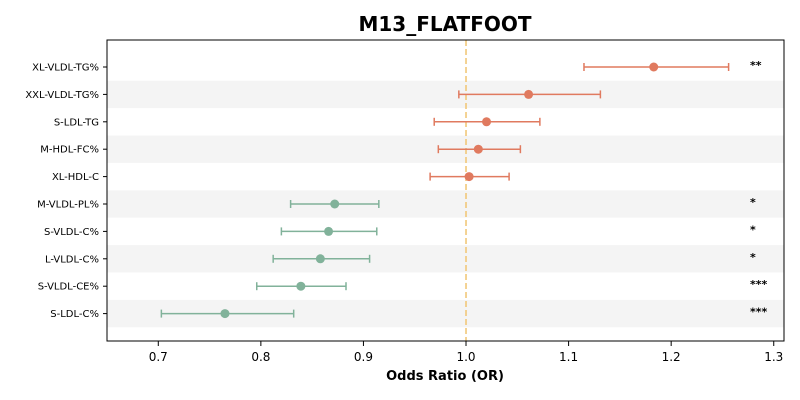 The height and width of the screenshot is (400, 800). I want to click on category-label: XL-HDL-C, so click(75, 177).